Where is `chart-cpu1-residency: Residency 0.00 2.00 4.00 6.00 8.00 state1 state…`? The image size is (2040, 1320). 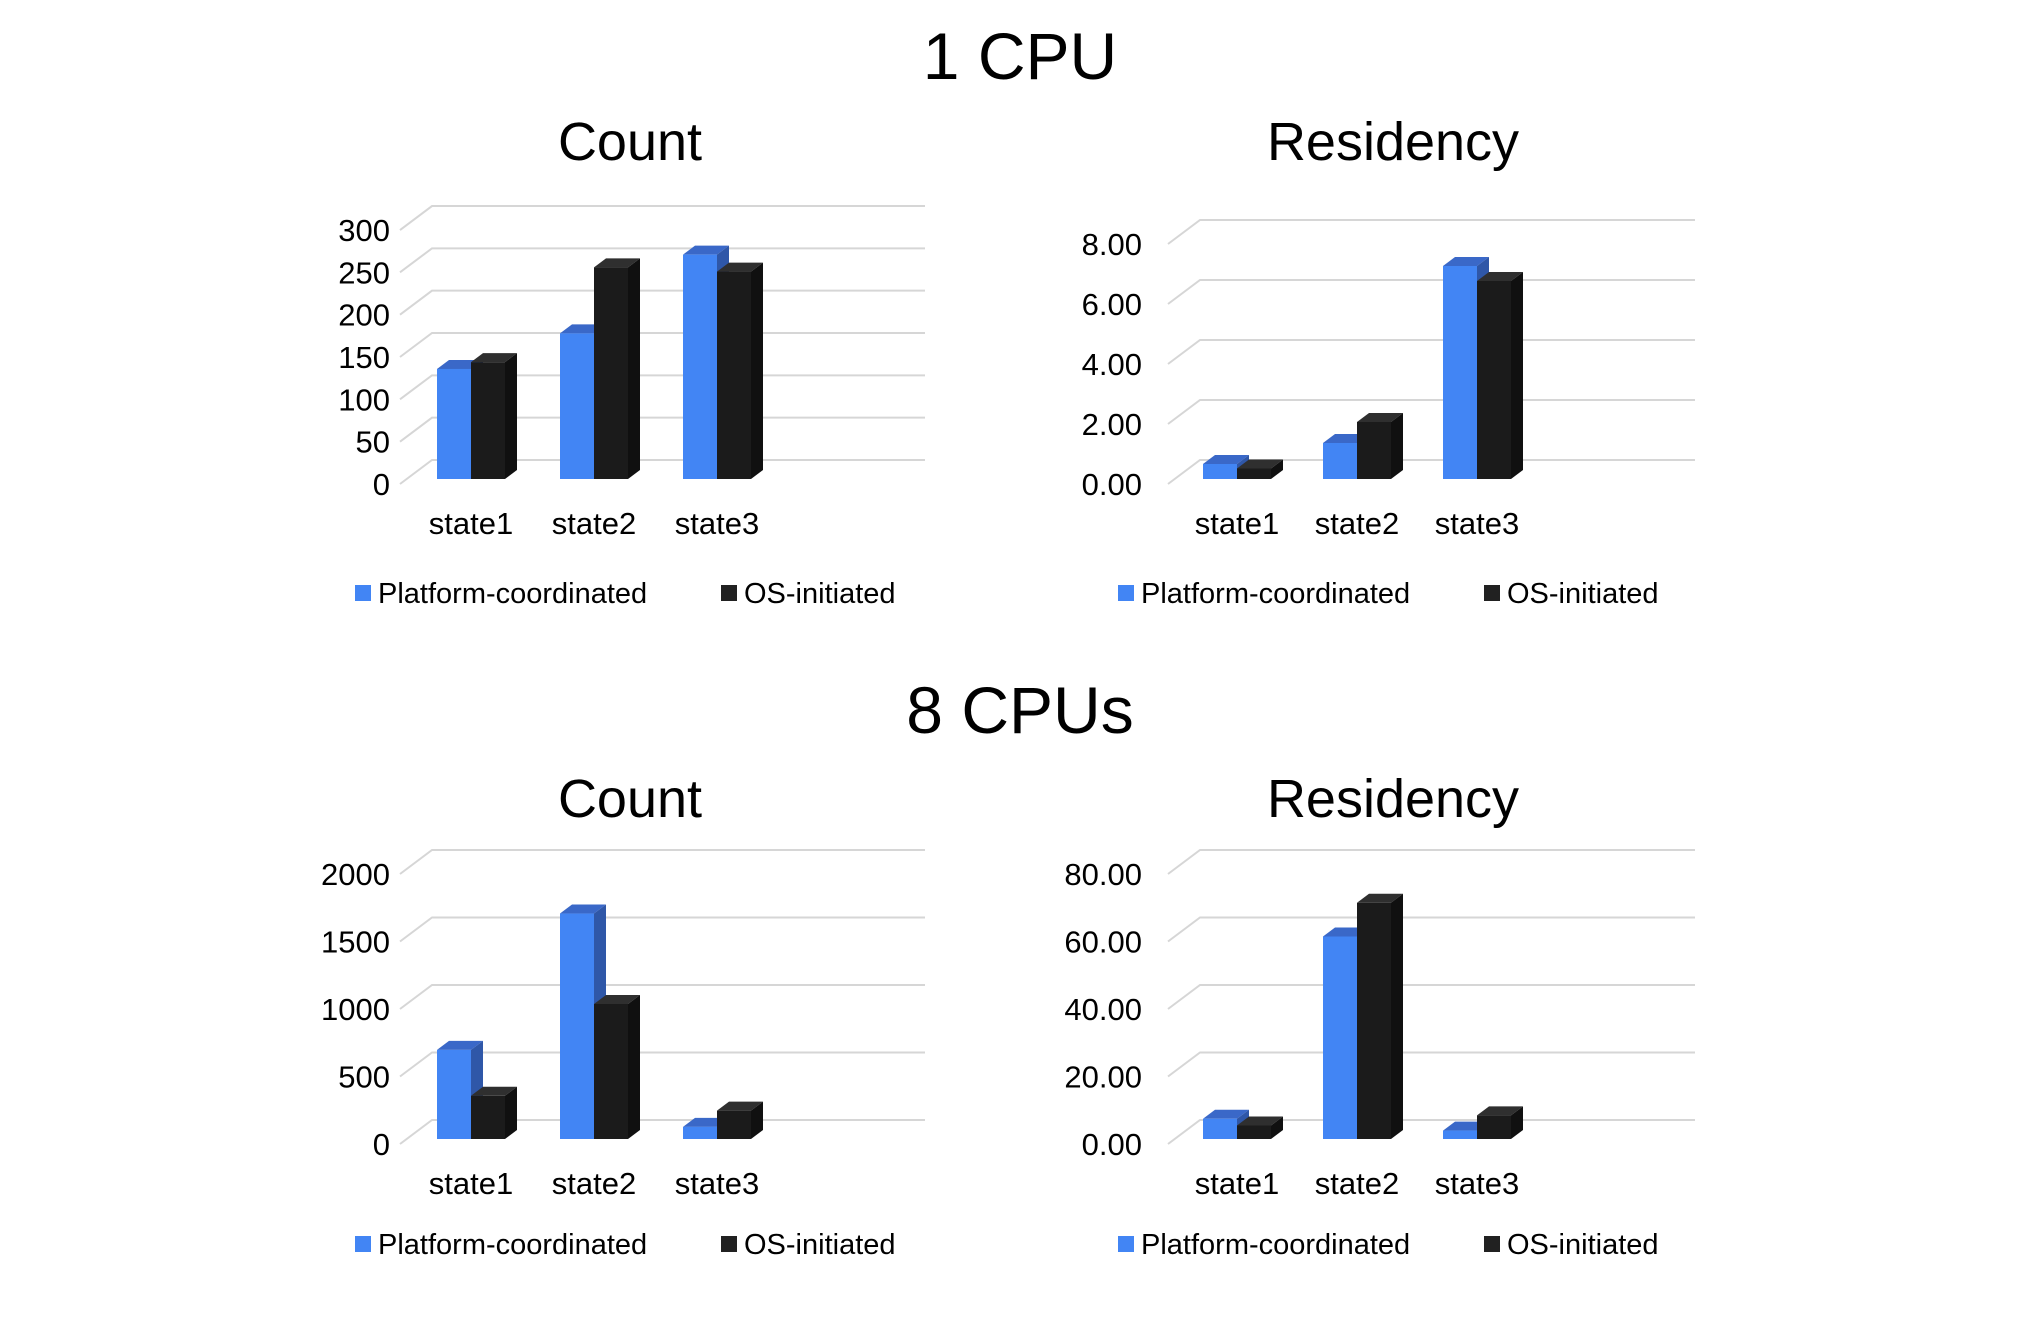 chart-cpu1-residency: Residency 0.00 2.00 4.00 6.00 8.00 state1 state… is located at coordinates (1388, 361).